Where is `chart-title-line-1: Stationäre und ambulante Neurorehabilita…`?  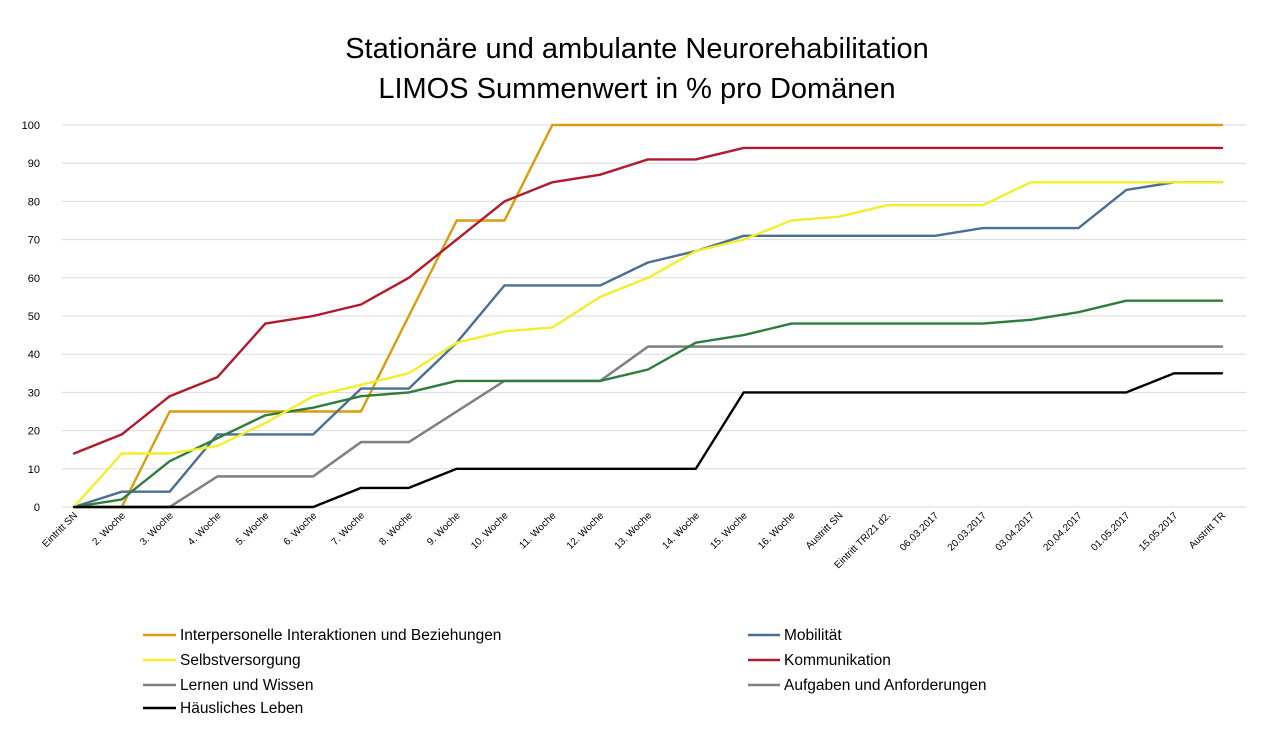
chart-title-line-1: Stationäre und ambulante Neurorehabilita… is located at coordinates (637, 49).